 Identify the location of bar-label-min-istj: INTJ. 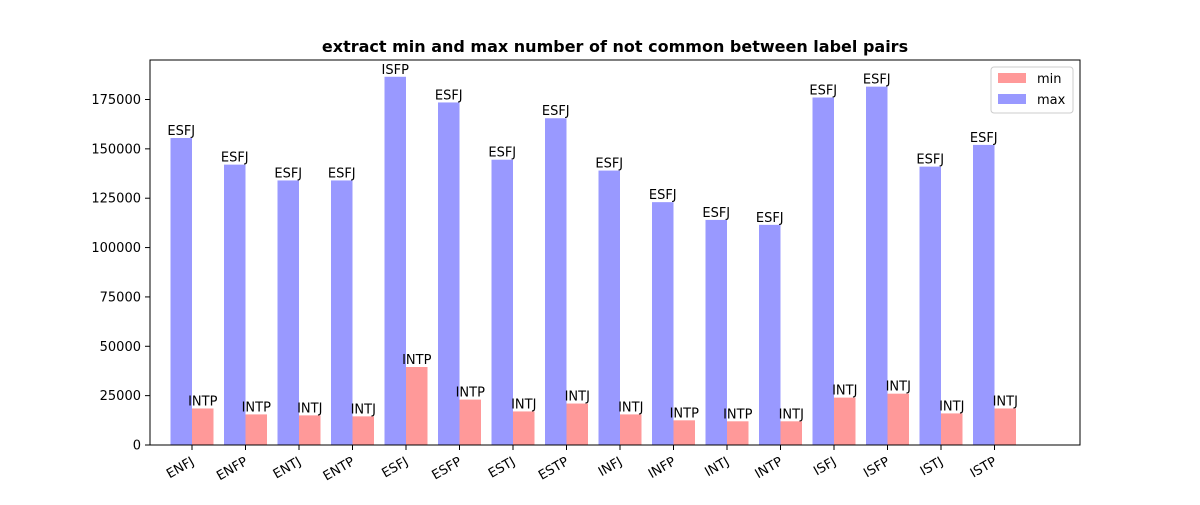
(951, 406).